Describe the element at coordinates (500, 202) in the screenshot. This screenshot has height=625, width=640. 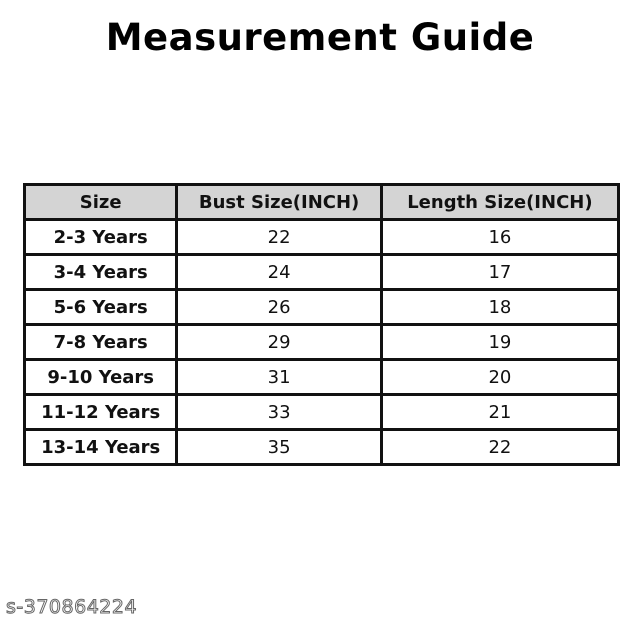
I see `header-length: Length Size(INCH)` at that location.